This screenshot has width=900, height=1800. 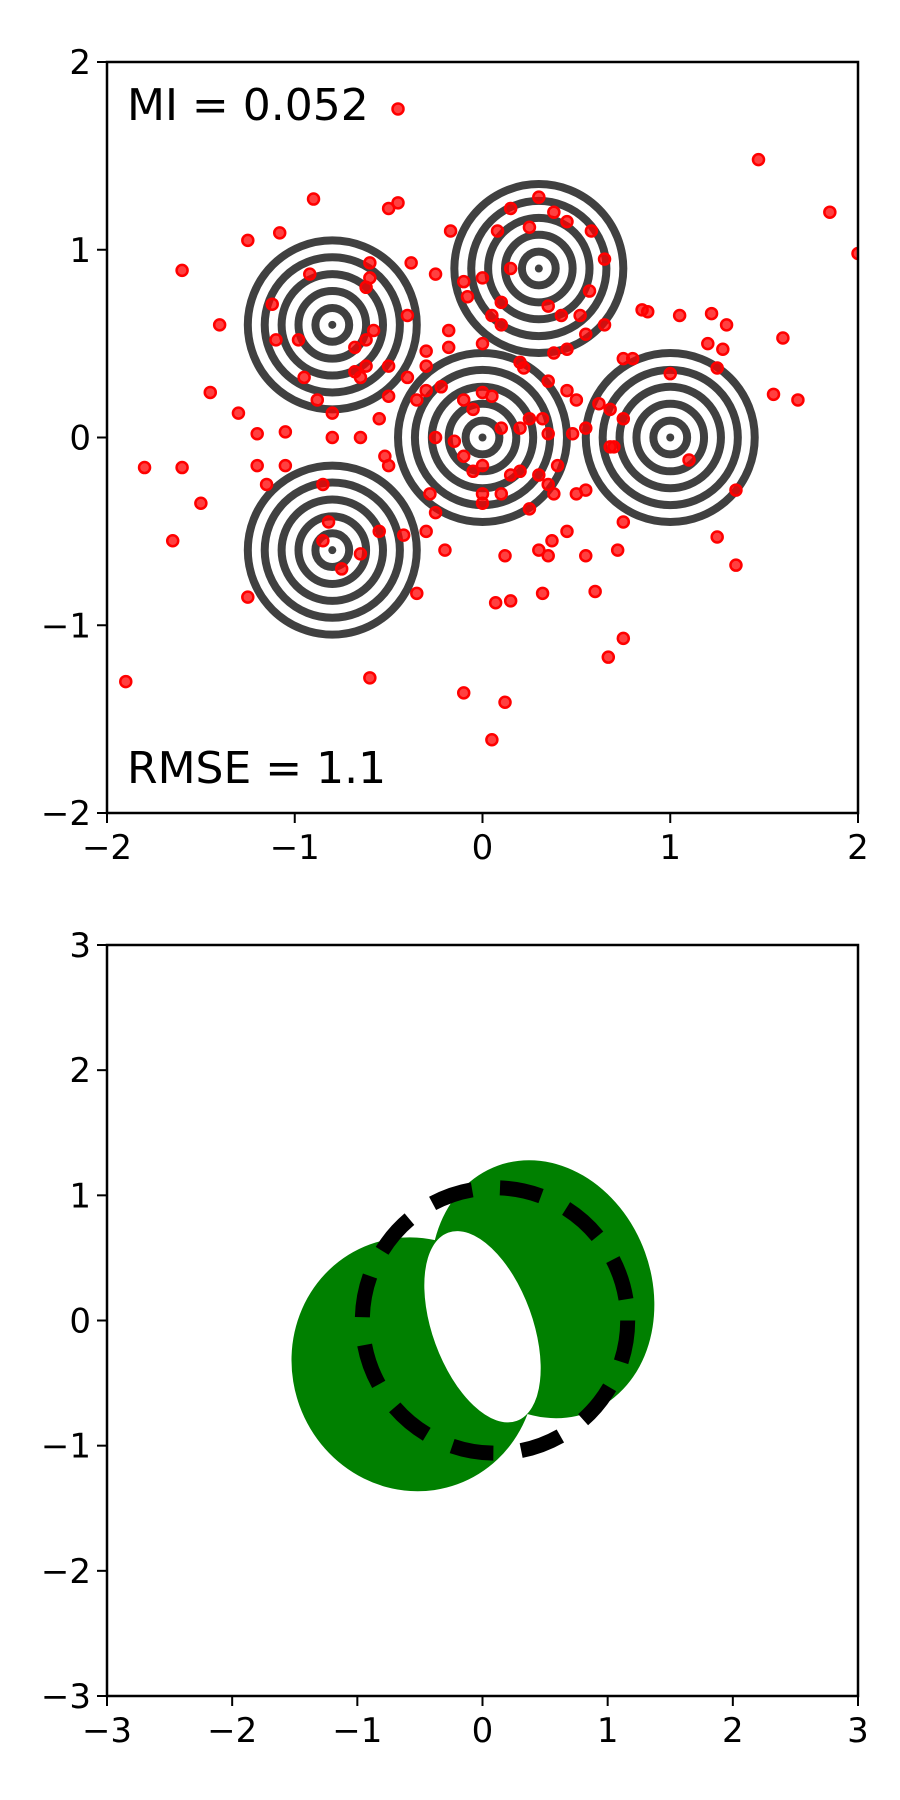 I want to click on rmse-annotation: RMSE = 1.1, so click(x=256, y=768).